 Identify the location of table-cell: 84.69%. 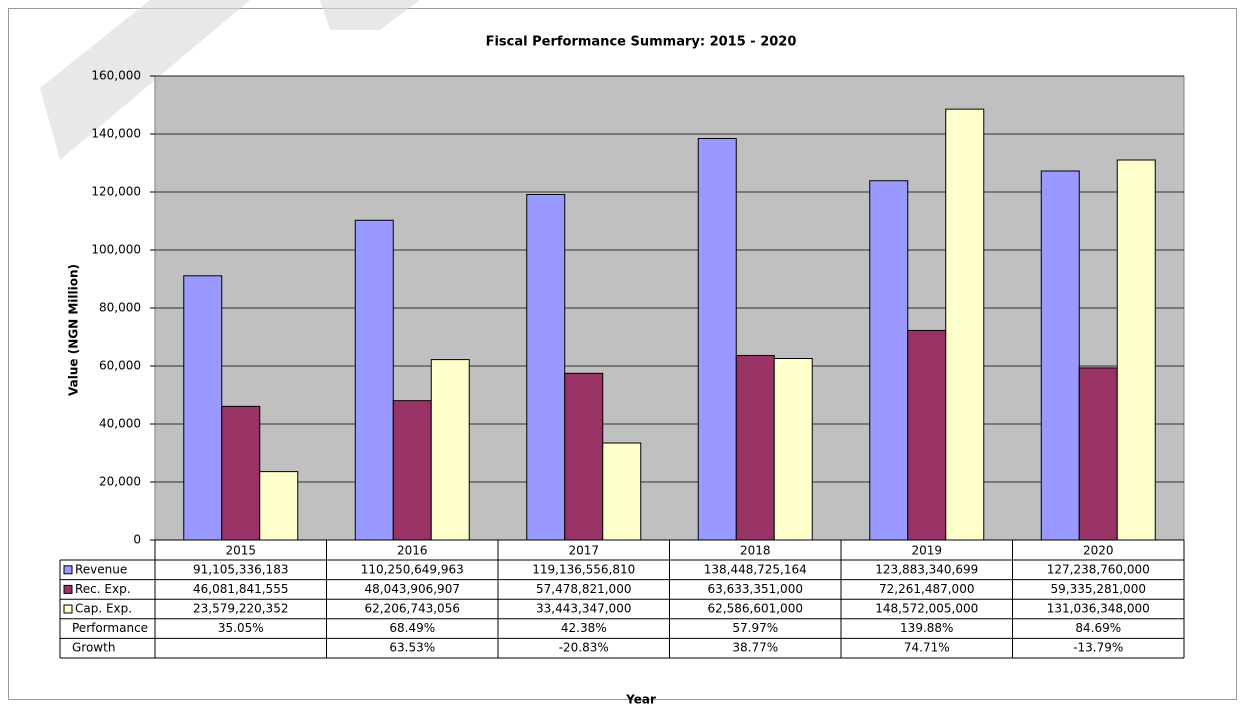
(1098, 628).